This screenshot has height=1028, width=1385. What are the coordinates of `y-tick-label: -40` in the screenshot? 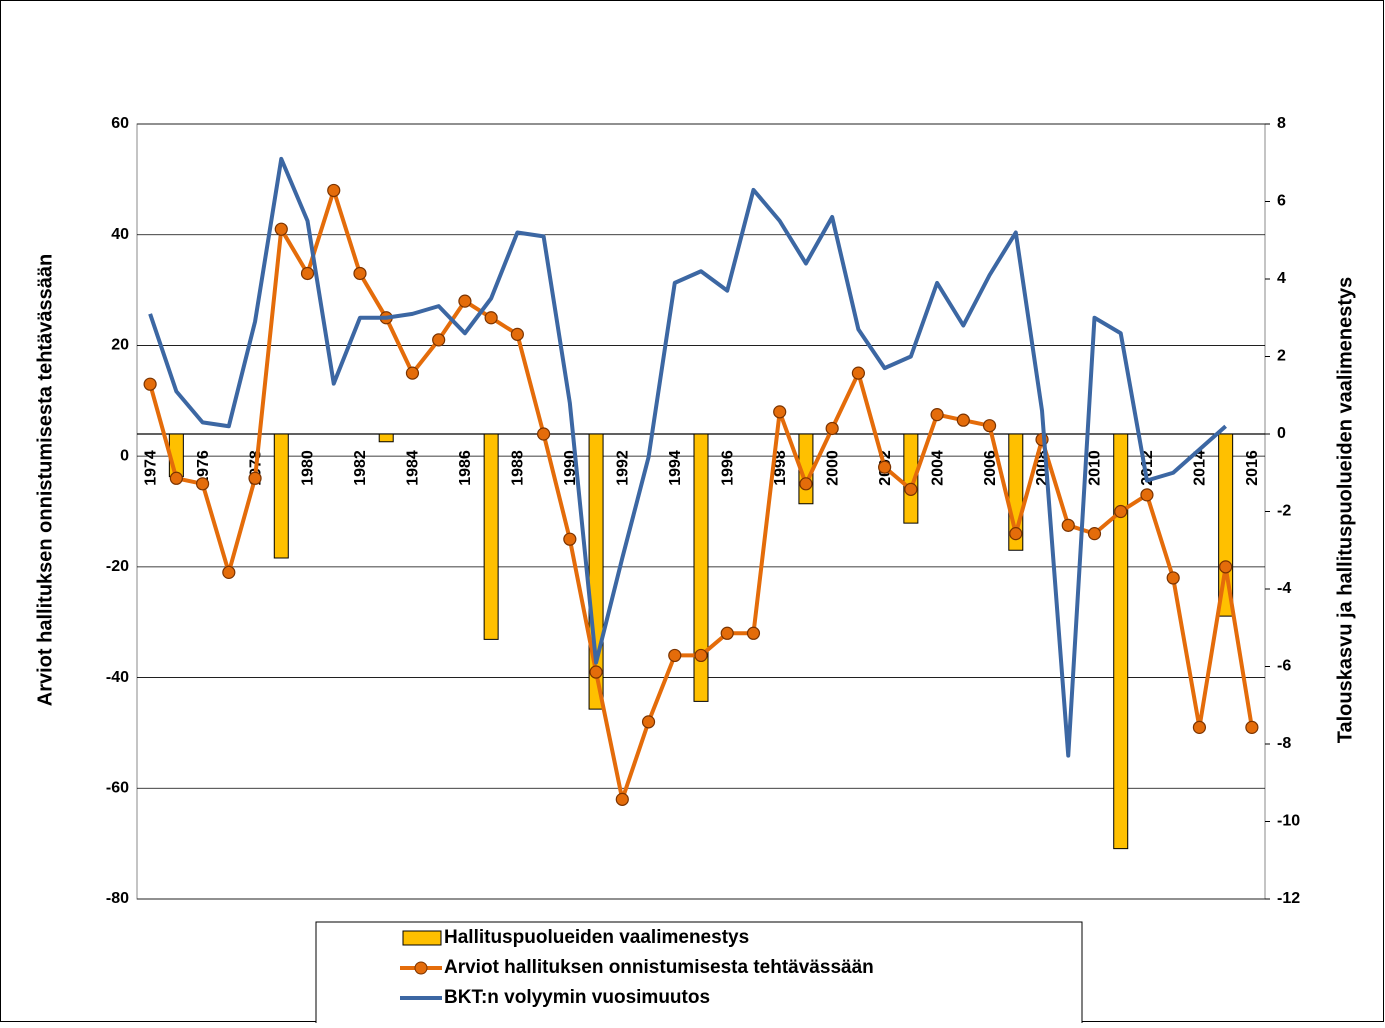 It's located at (117, 677).